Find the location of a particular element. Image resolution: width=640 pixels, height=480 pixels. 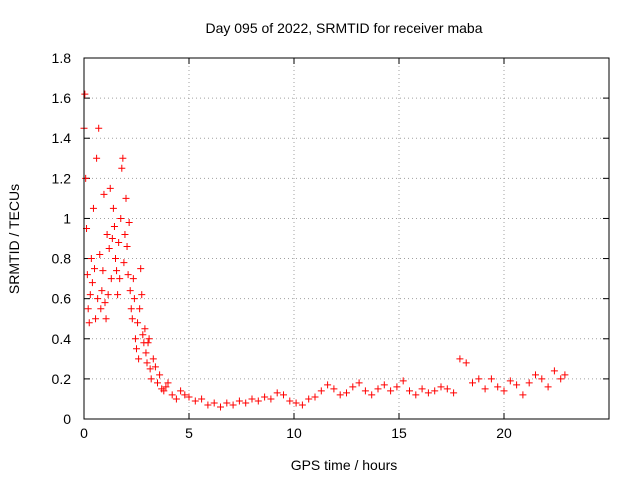

x-tick-label: 5 is located at coordinates (189, 433).